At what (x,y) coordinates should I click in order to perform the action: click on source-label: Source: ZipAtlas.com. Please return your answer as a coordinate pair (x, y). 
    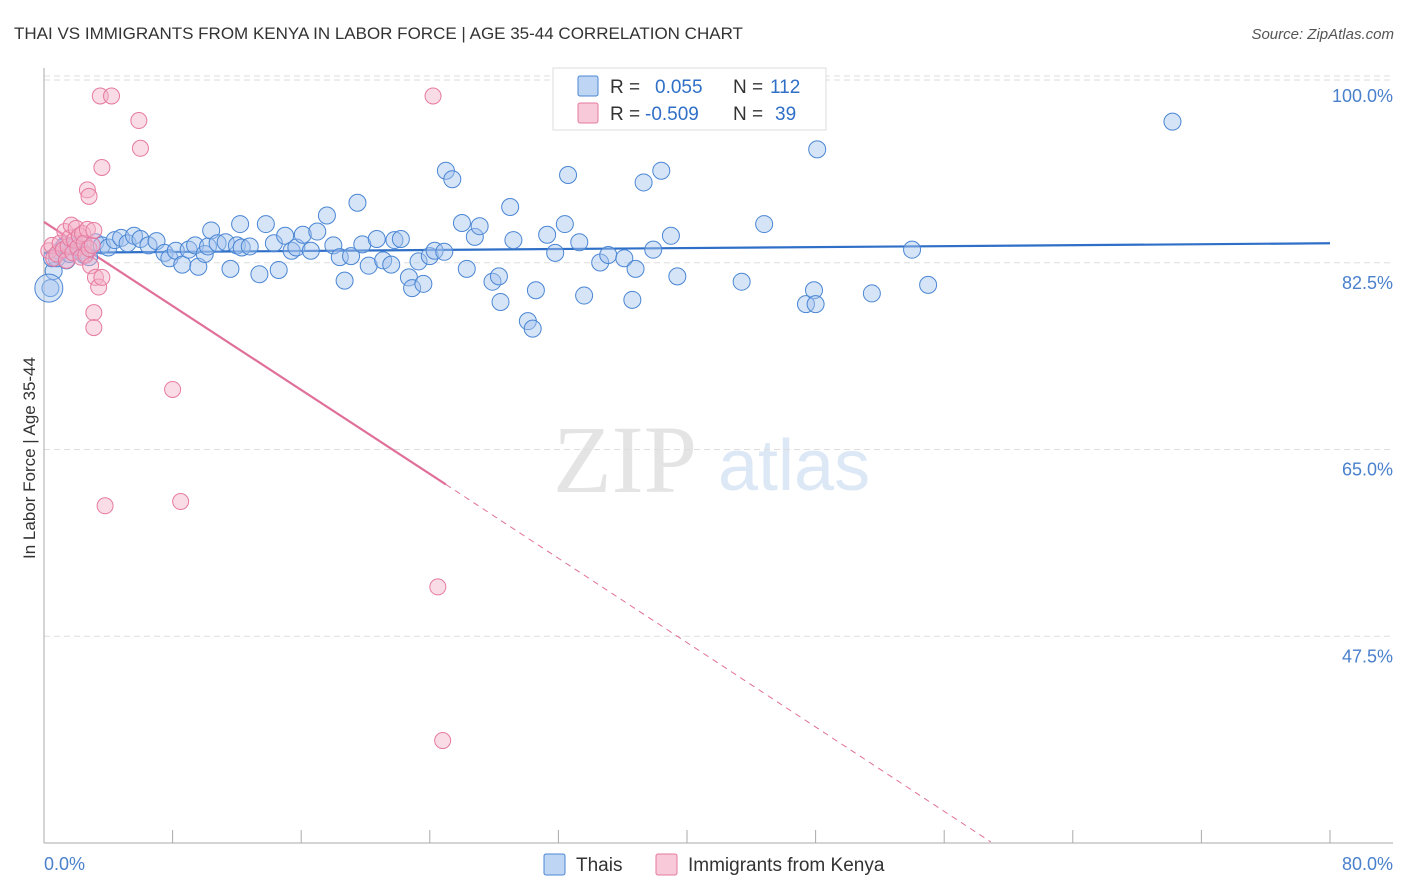
    Looking at the image, I should click on (1322, 34).